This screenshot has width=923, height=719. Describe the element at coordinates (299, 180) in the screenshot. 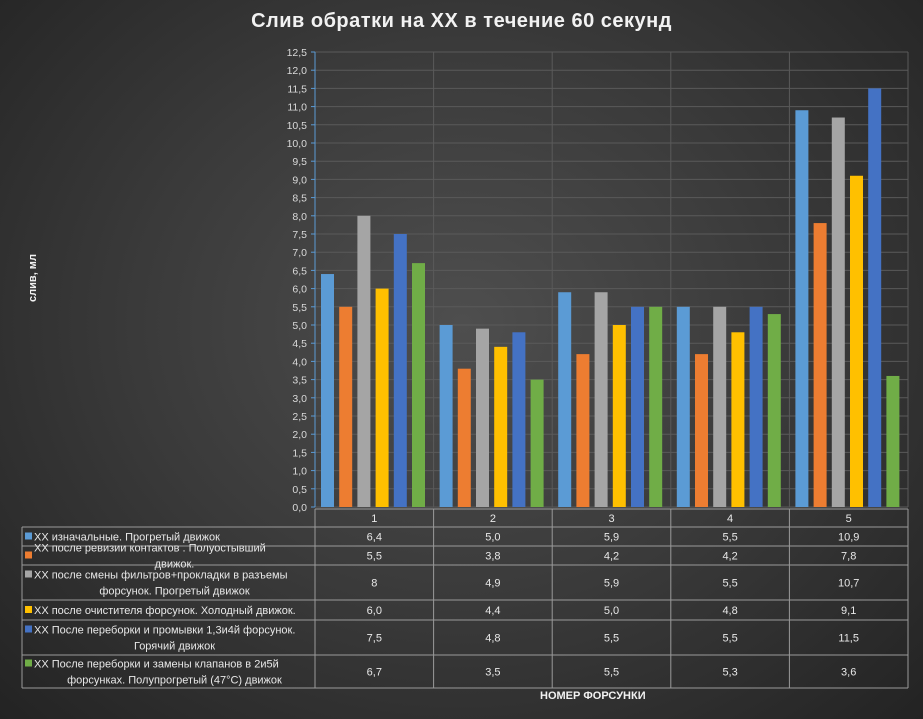

I see `y-tick-label: 9,0` at that location.